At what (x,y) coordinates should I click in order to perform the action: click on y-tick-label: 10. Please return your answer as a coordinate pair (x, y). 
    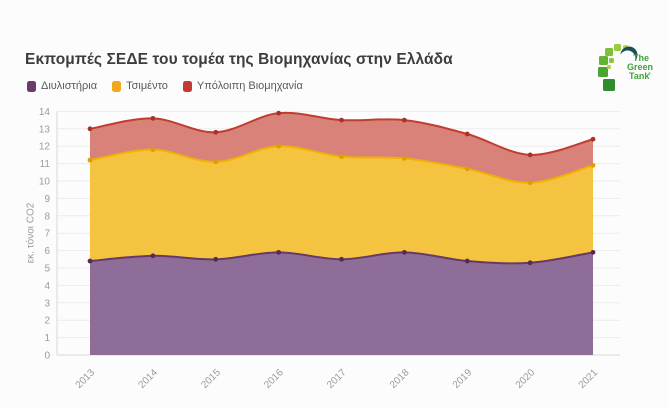
    Looking at the image, I should click on (45, 182).